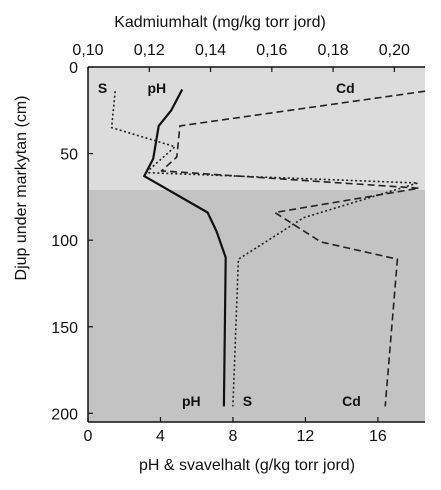 This screenshot has height=490, width=441. I want to click on top-tick-label: 0,18, so click(333, 50).